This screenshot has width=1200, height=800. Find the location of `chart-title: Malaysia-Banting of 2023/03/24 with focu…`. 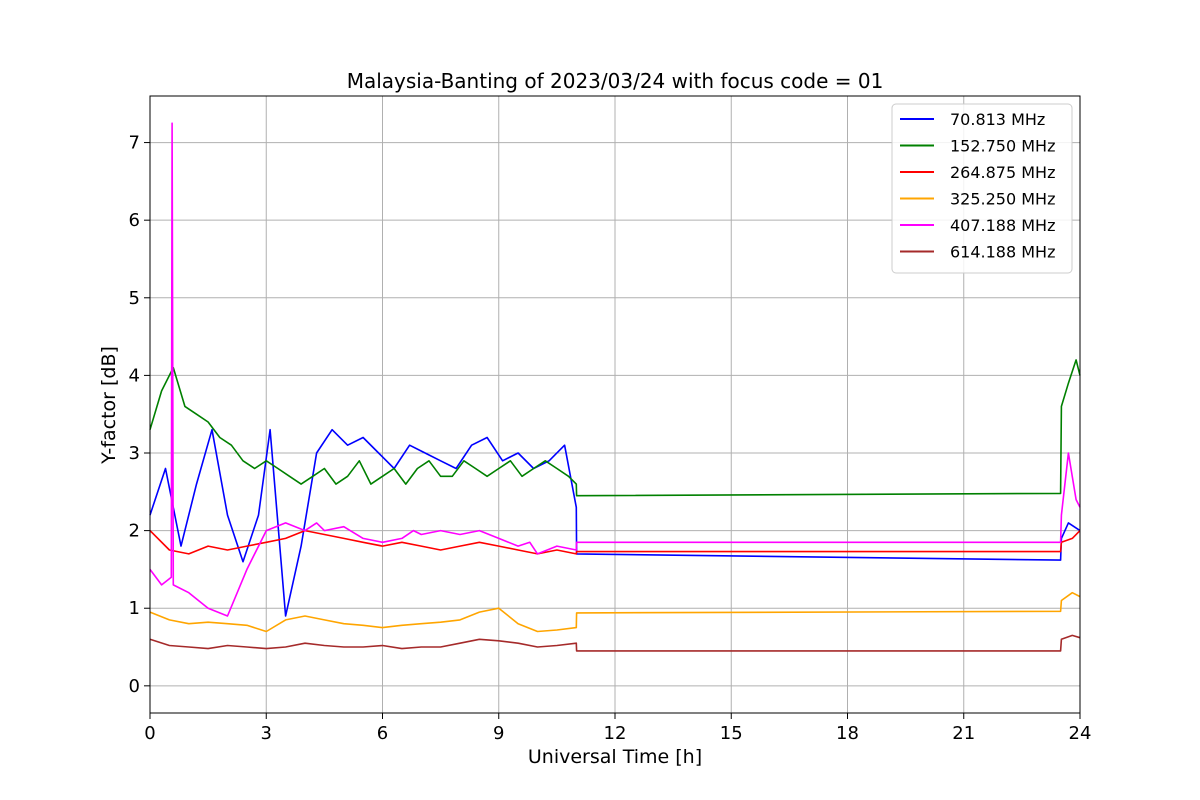

chart-title: Malaysia-Banting of 2023/03/24 with focu… is located at coordinates (615, 81).